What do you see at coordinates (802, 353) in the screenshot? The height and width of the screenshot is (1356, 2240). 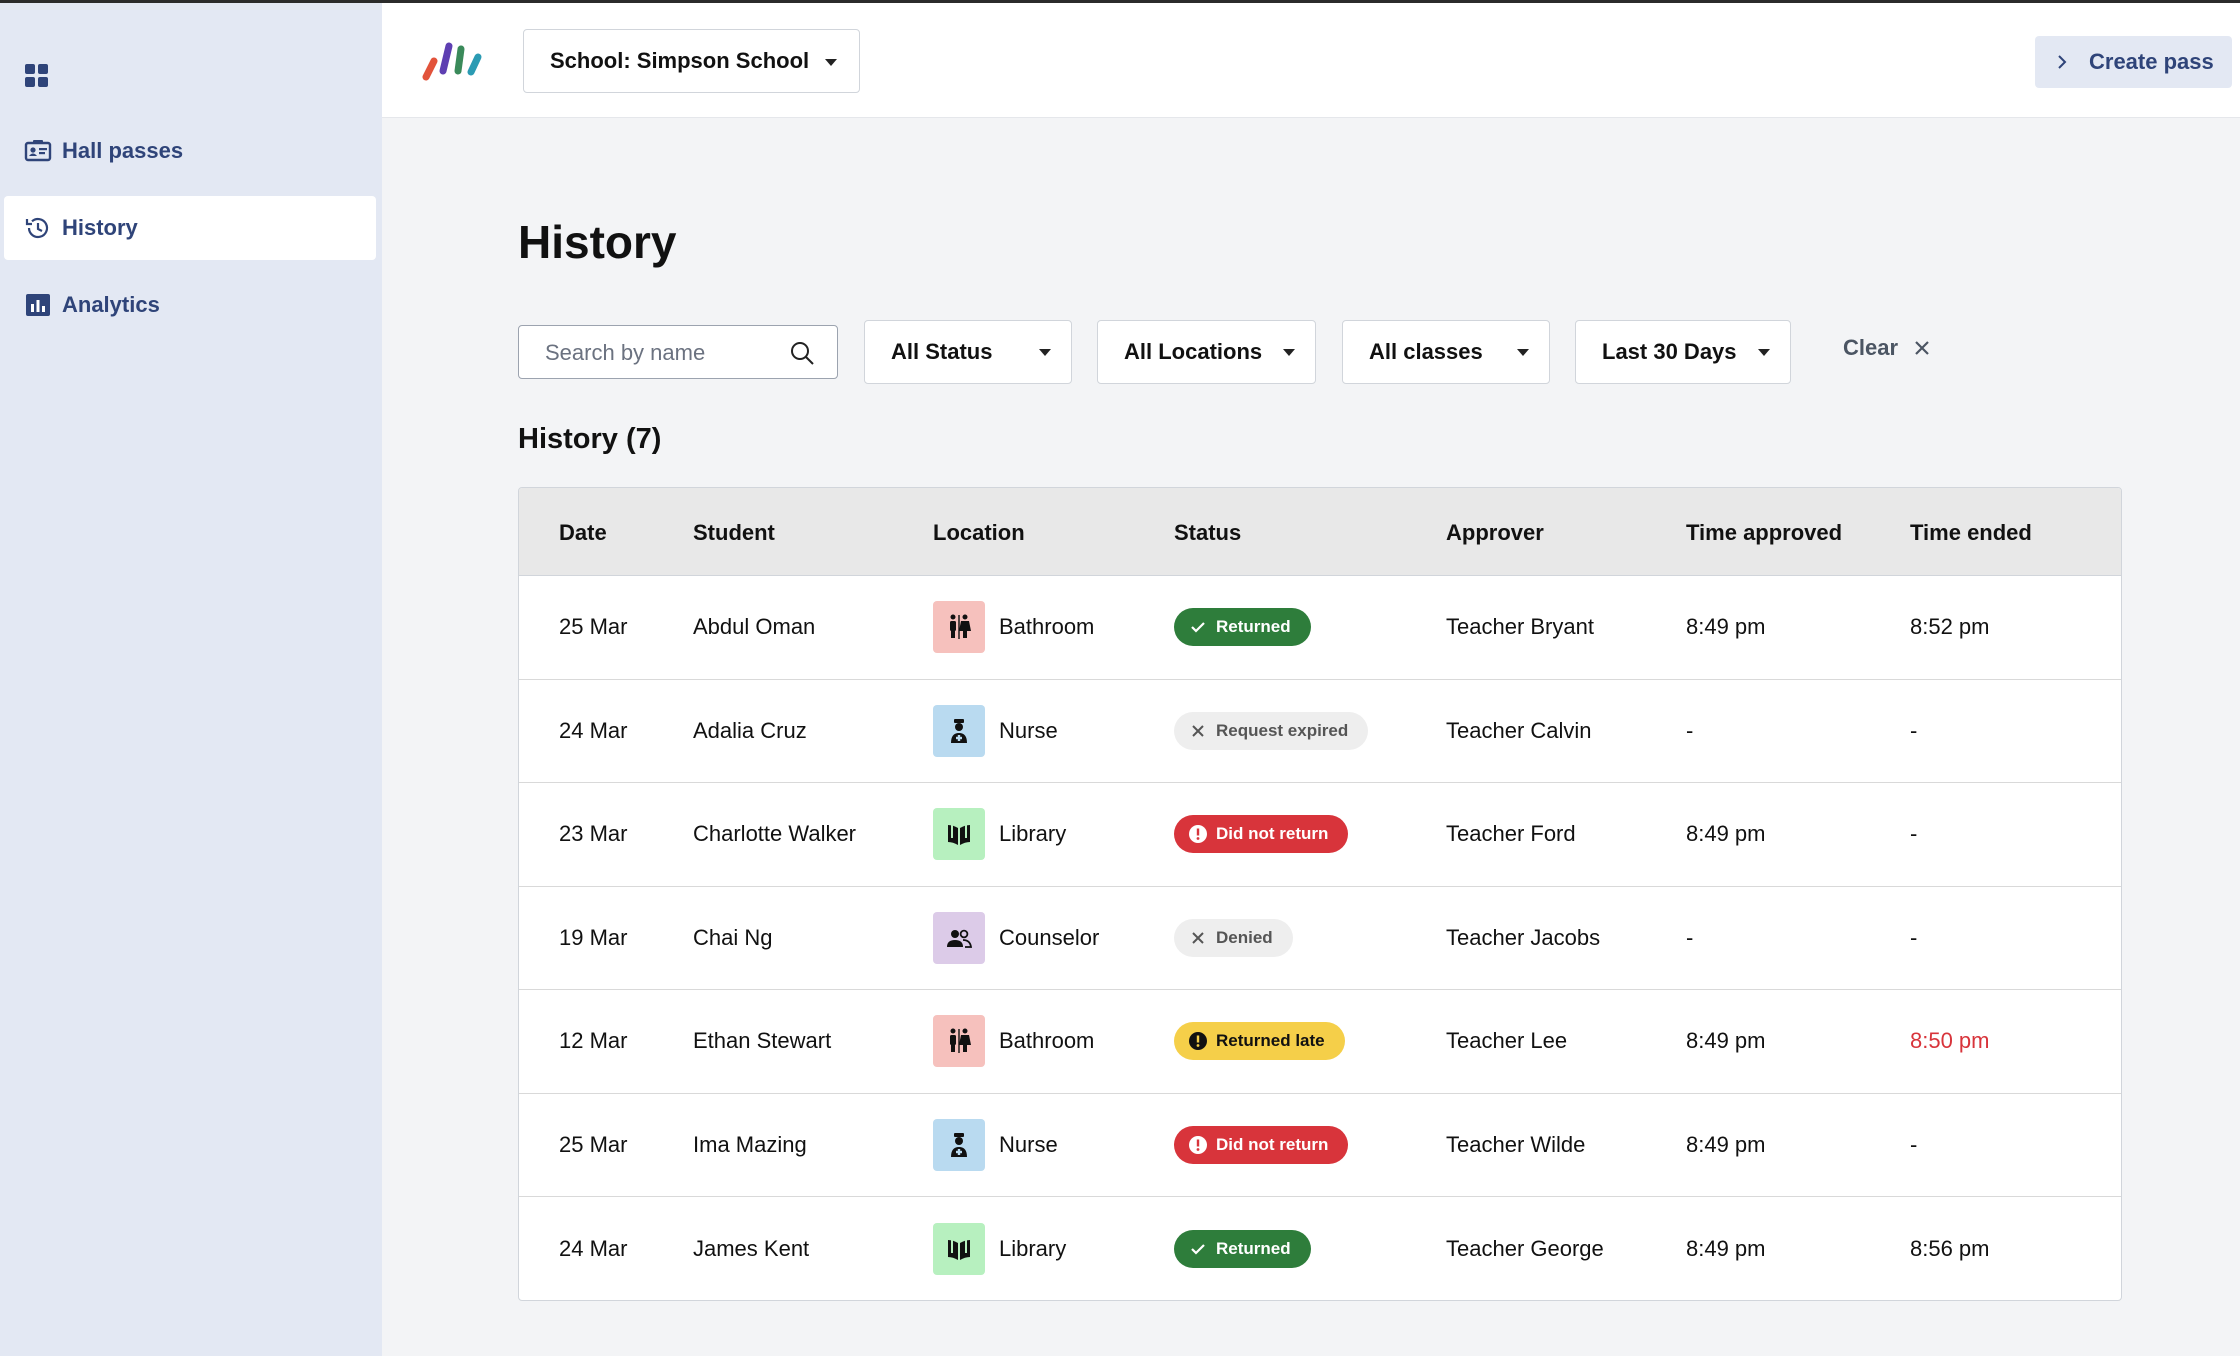 I see `search-icon` at bounding box center [802, 353].